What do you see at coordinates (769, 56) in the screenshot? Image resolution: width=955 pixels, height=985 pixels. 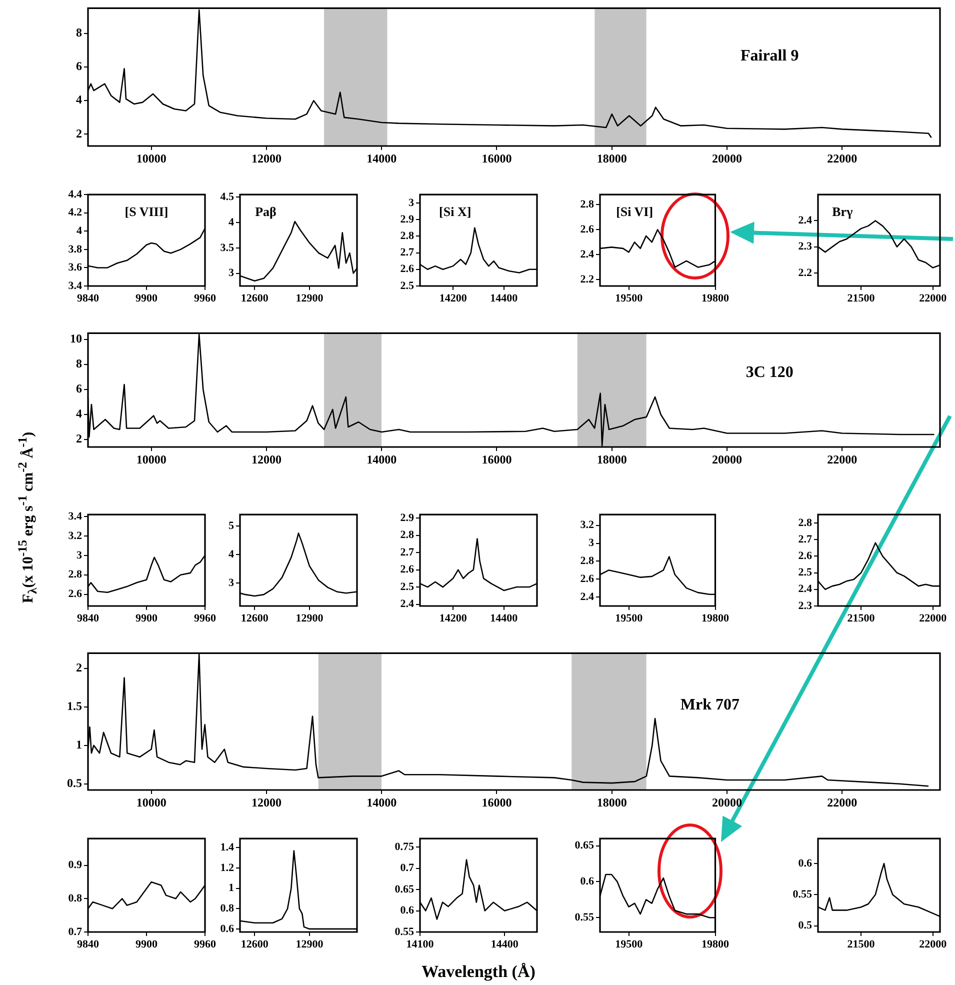 I see `annotation: Fairall 9` at bounding box center [769, 56].